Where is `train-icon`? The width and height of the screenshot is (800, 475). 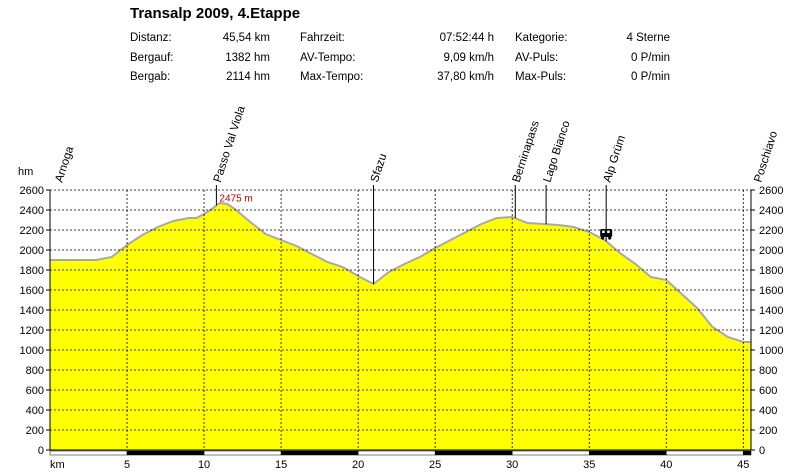
train-icon is located at coordinates (606, 233).